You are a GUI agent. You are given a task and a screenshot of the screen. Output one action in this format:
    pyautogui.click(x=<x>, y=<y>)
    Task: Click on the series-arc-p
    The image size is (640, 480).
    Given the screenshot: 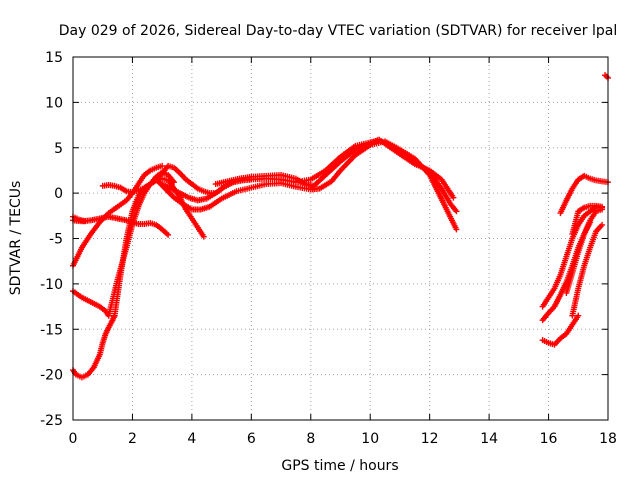 What is the action you would take?
    pyautogui.click(x=584, y=251)
    